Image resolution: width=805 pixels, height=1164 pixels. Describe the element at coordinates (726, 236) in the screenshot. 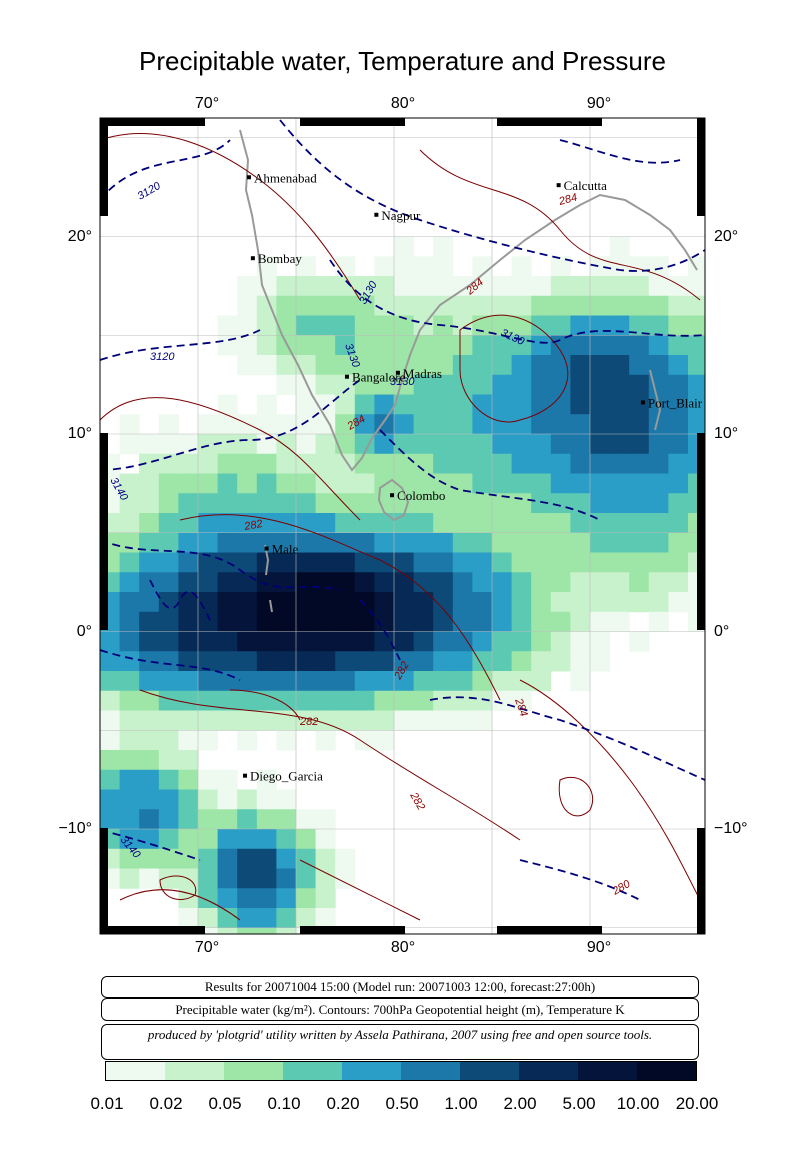

I see `lat-label-20-right: 20°` at that location.